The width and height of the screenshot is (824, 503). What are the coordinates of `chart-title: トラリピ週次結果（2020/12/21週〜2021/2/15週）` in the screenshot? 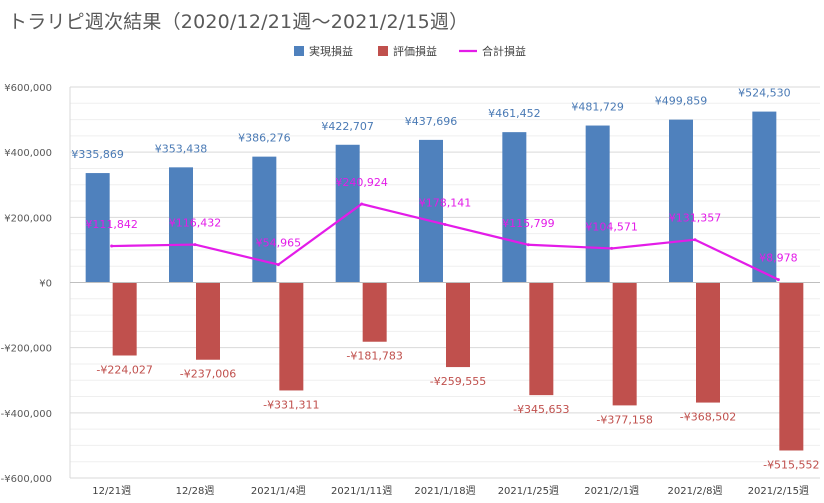 It's located at (238, 22).